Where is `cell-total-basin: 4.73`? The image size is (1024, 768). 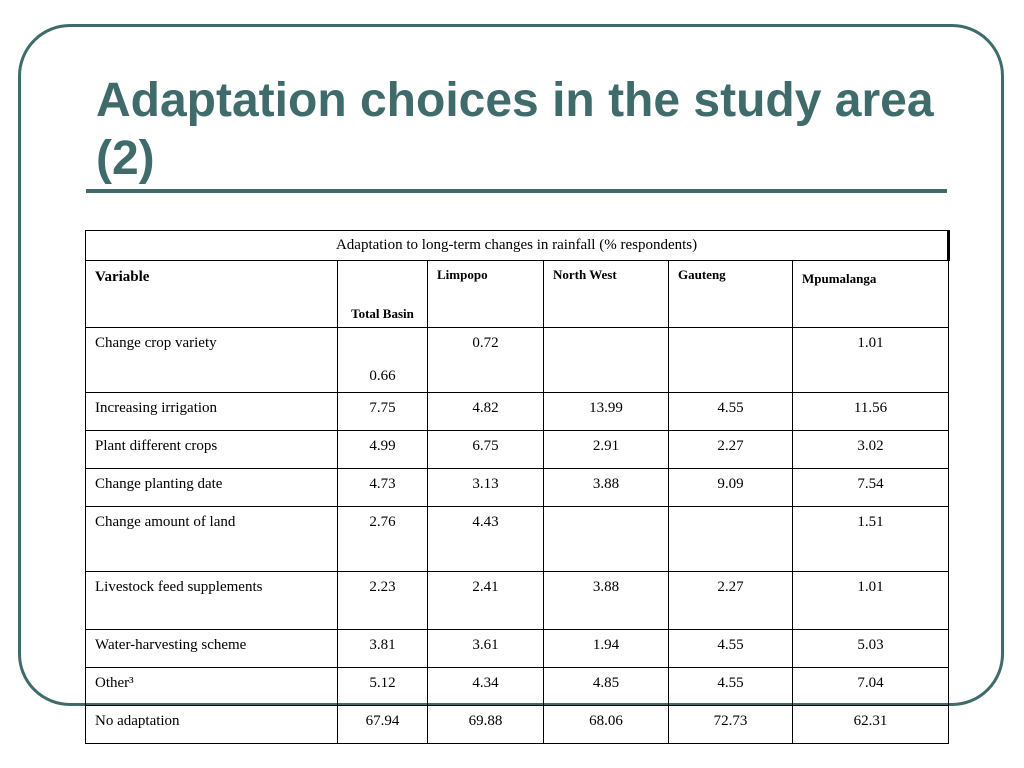 cell-total-basin: 4.73 is located at coordinates (382, 487).